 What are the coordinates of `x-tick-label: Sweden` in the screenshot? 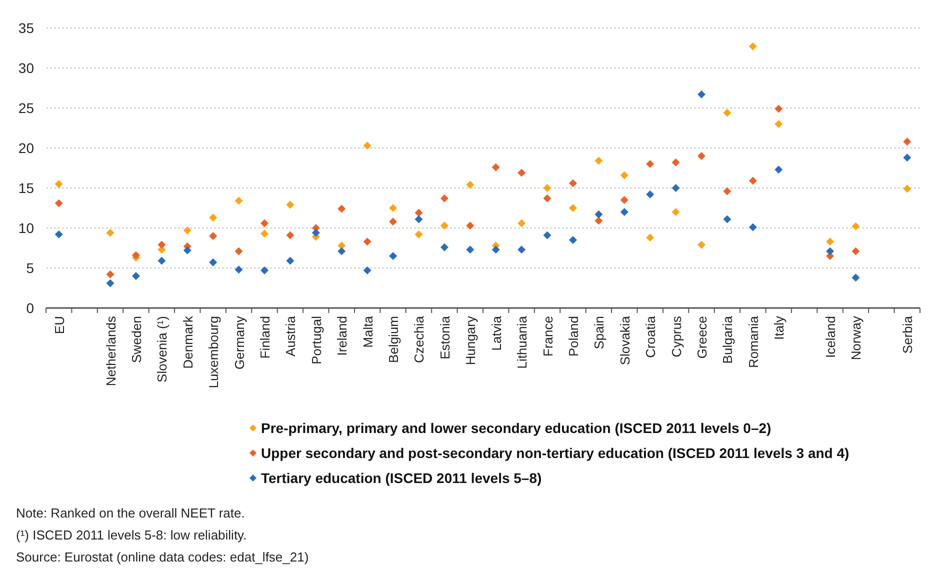 It's located at (136, 339).